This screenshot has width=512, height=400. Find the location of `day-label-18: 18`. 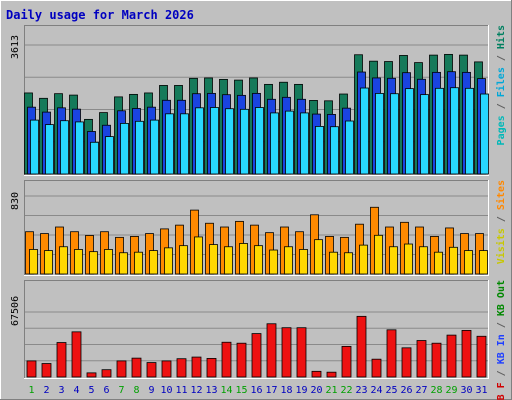

day-label-18: 18 is located at coordinates (286, 390).